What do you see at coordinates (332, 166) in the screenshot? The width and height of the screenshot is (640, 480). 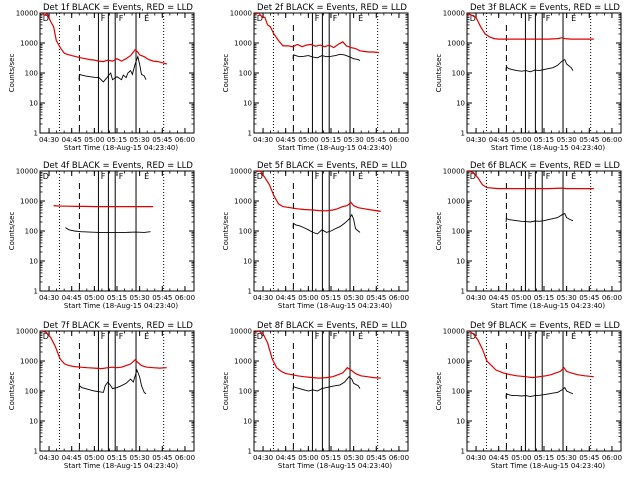 I see `plot-title: Det 5f BLACK = Events, RED = LLD` at bounding box center [332, 166].